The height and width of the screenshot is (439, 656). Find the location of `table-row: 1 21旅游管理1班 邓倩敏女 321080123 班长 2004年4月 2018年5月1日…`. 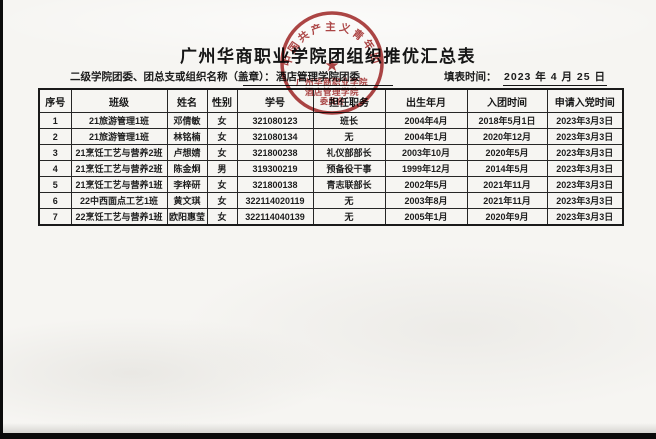

table-row: 1 21旅游管理1班 邓倩敏女 321080123 班长 2004年4月 2018年5月1日… is located at coordinates (331, 120).